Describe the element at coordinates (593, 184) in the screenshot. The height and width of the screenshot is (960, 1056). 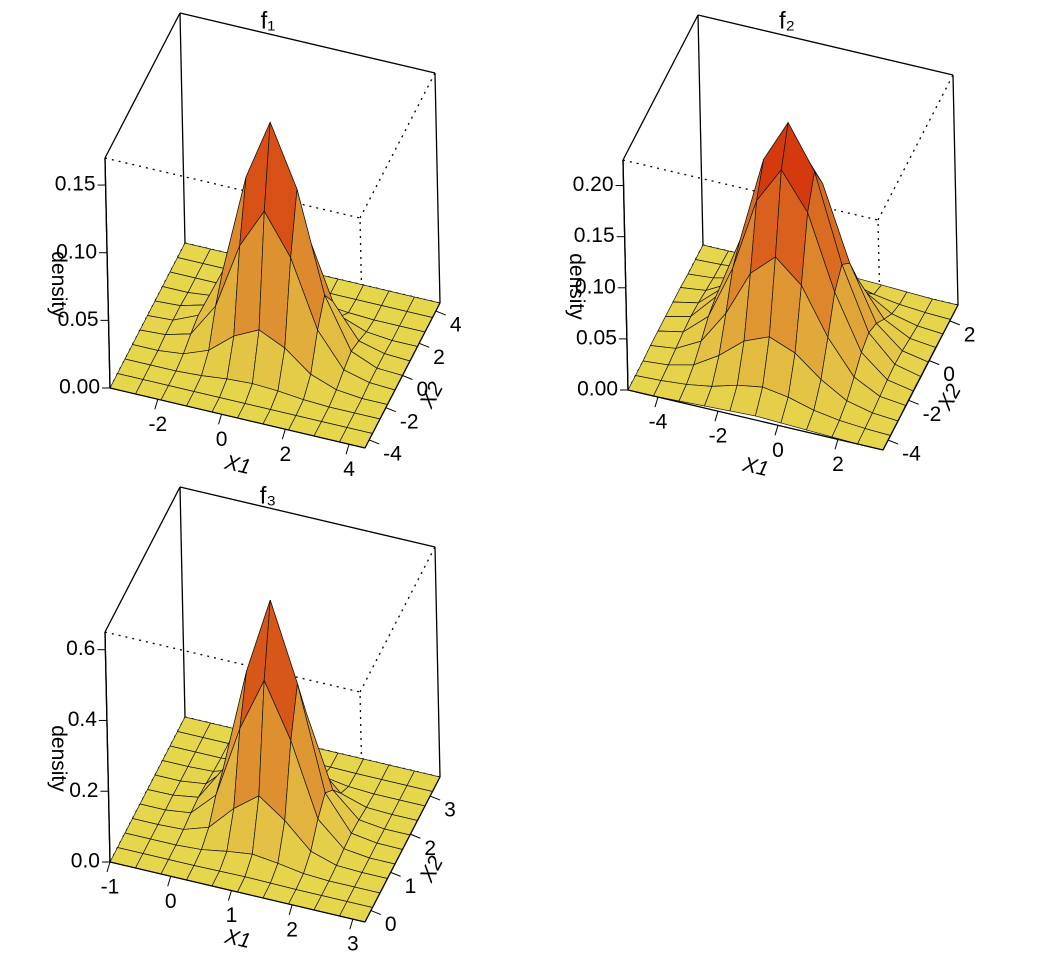
I see `z-tick-label: 0.20` at that location.